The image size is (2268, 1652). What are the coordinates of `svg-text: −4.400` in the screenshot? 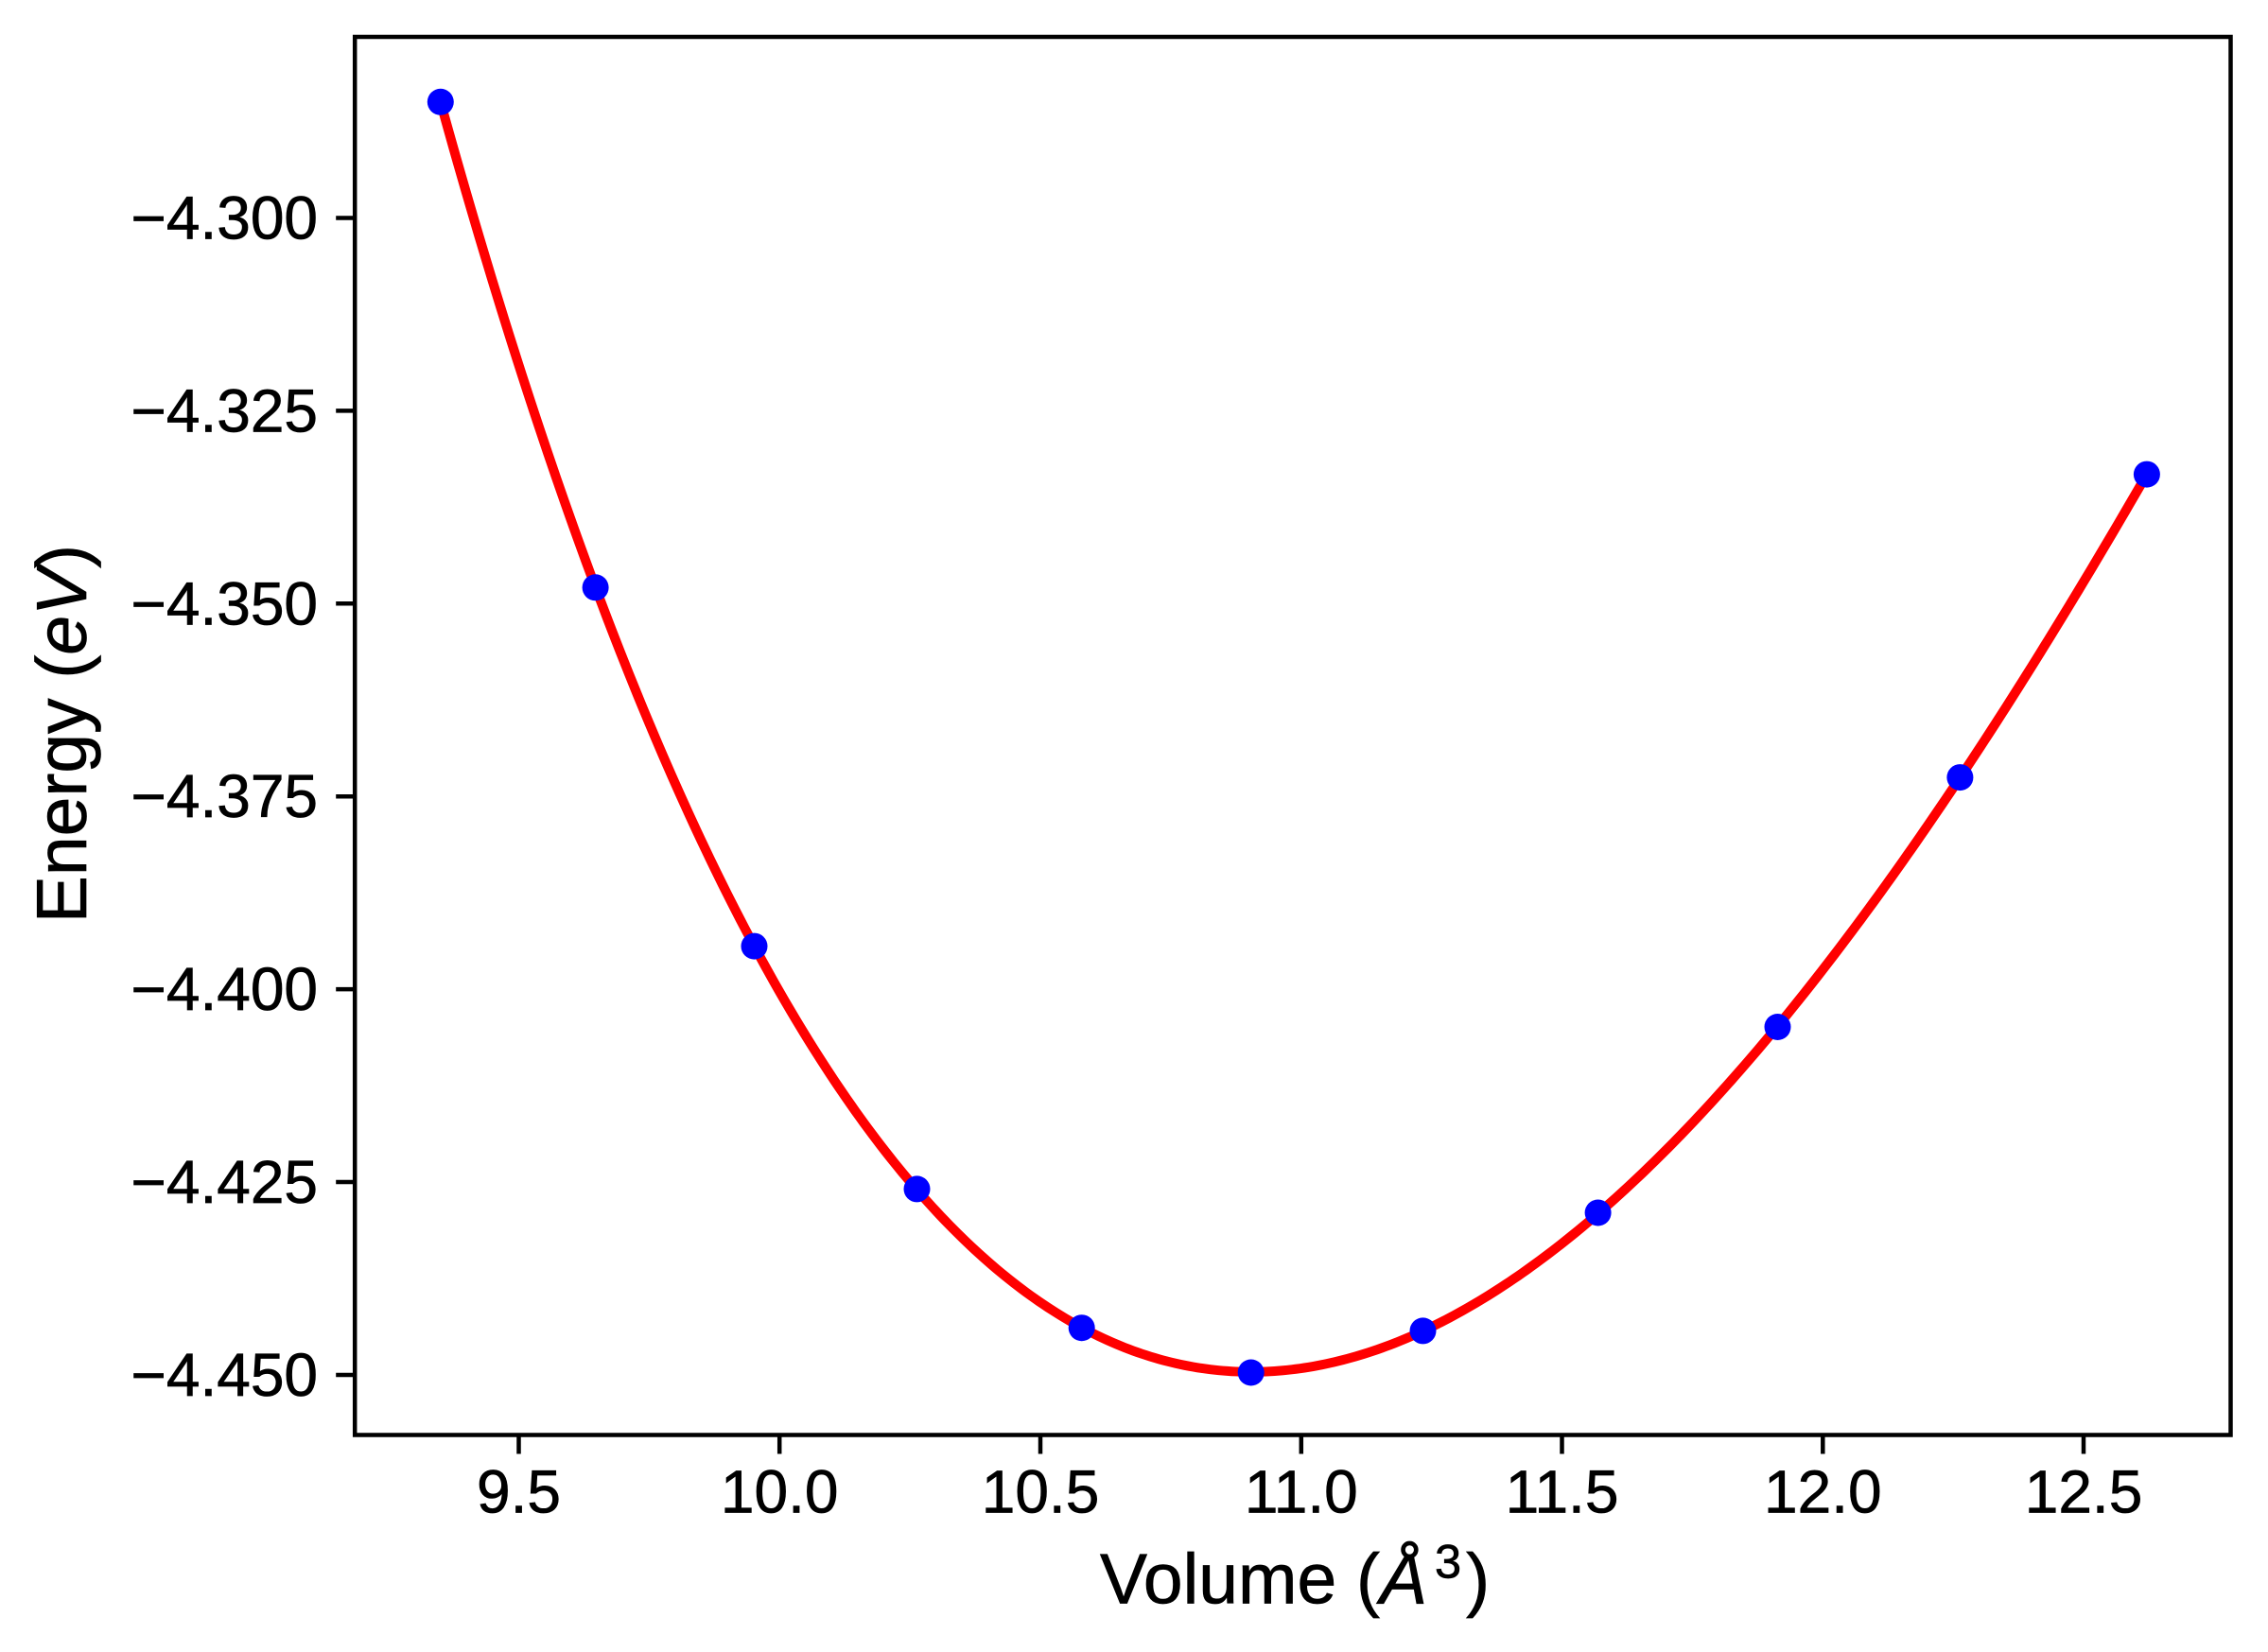 It's located at (224, 989).